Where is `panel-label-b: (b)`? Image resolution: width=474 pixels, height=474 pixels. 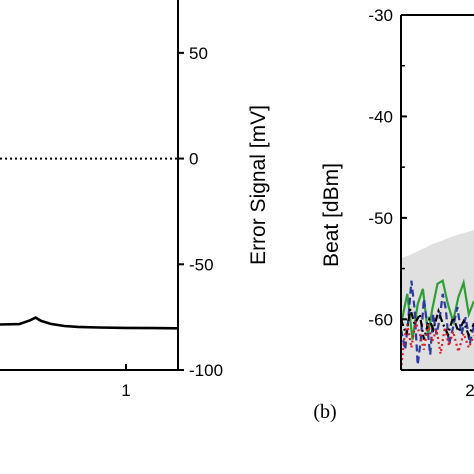
panel-label-b: (b) is located at coordinates (324, 412).